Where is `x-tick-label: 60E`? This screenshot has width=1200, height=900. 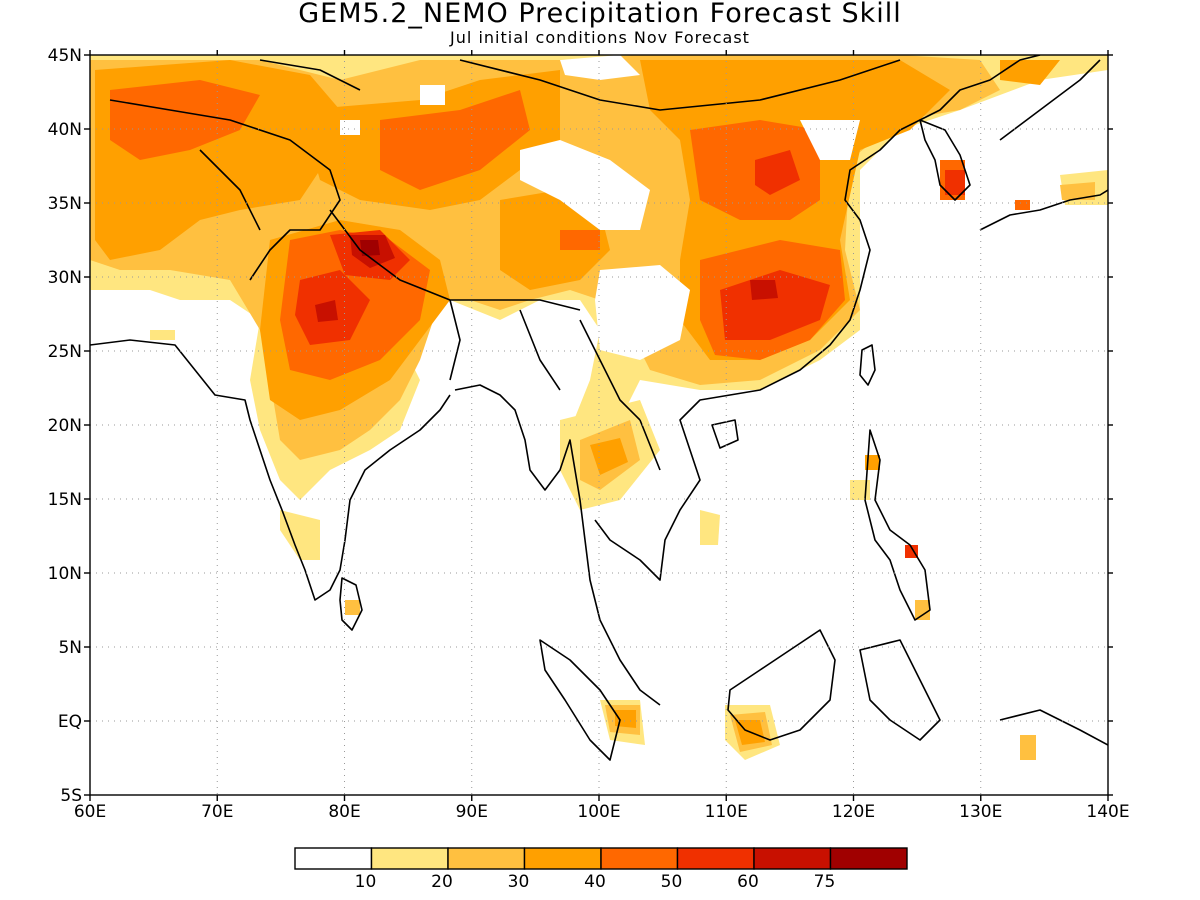 x-tick-label: 60E is located at coordinates (90, 812).